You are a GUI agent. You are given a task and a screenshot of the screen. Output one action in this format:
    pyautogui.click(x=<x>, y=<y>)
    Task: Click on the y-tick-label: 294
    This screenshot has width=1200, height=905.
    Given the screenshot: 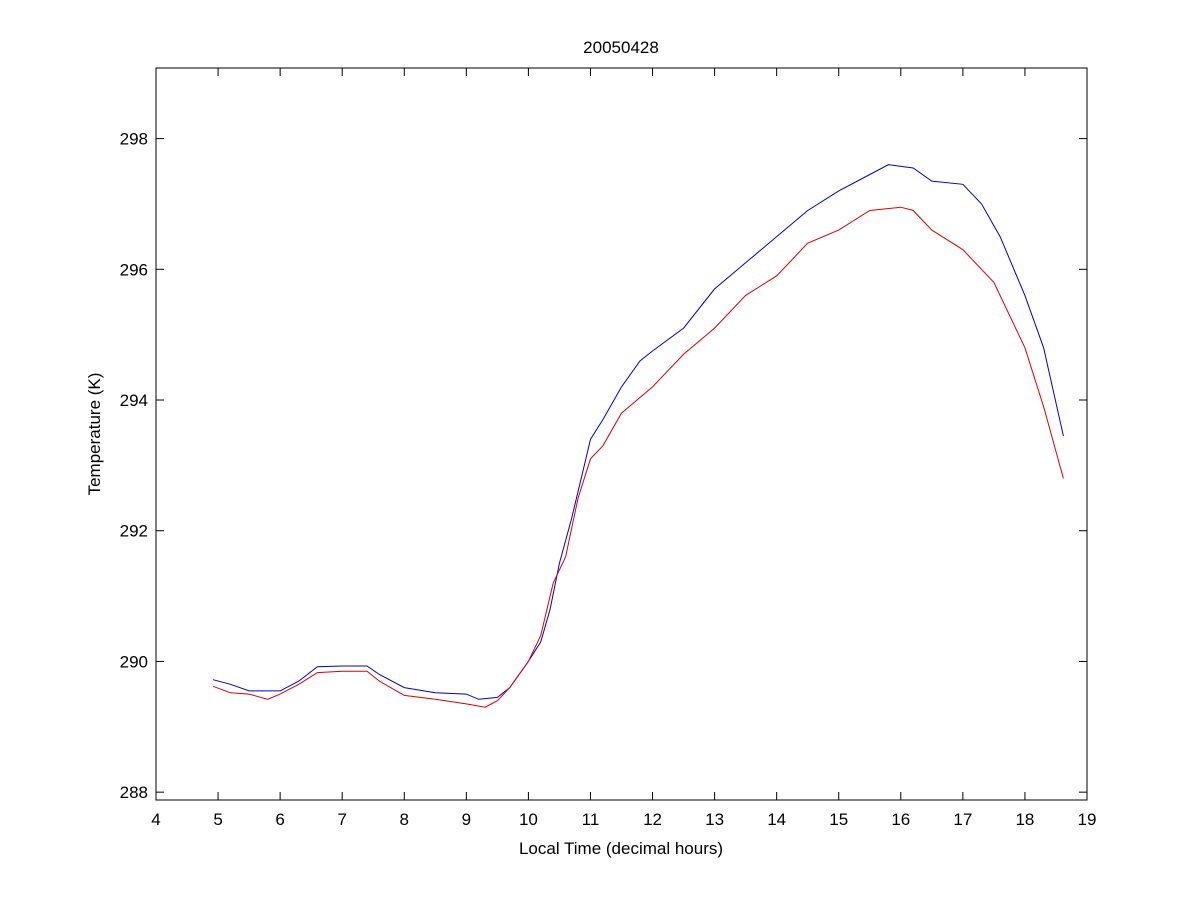 What is the action you would take?
    pyautogui.click(x=134, y=400)
    